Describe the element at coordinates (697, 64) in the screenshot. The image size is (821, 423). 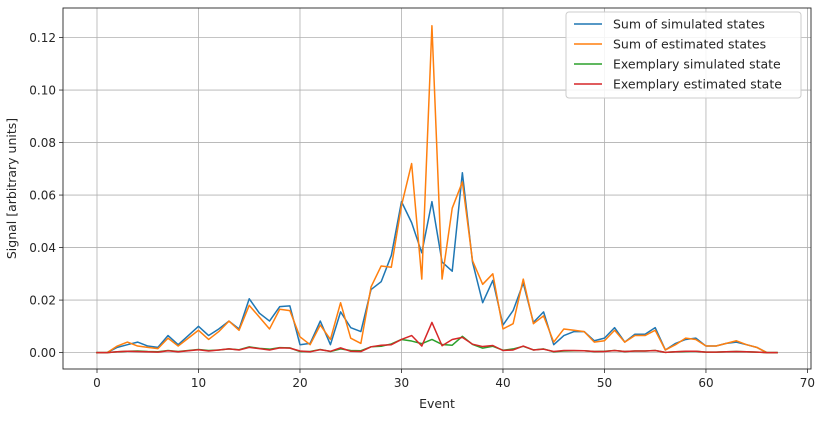
I see `legend-label: Exemplary simulated state` at that location.